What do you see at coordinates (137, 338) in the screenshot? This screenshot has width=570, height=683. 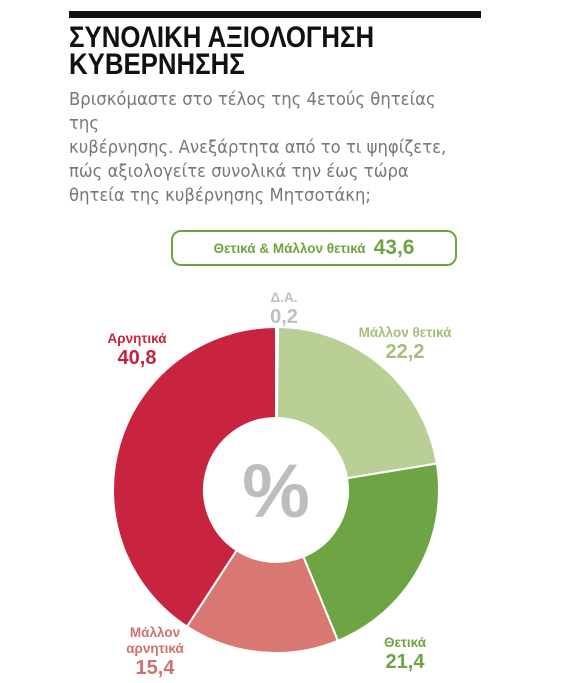 I see `label-negative-name: Αρνητικά` at bounding box center [137, 338].